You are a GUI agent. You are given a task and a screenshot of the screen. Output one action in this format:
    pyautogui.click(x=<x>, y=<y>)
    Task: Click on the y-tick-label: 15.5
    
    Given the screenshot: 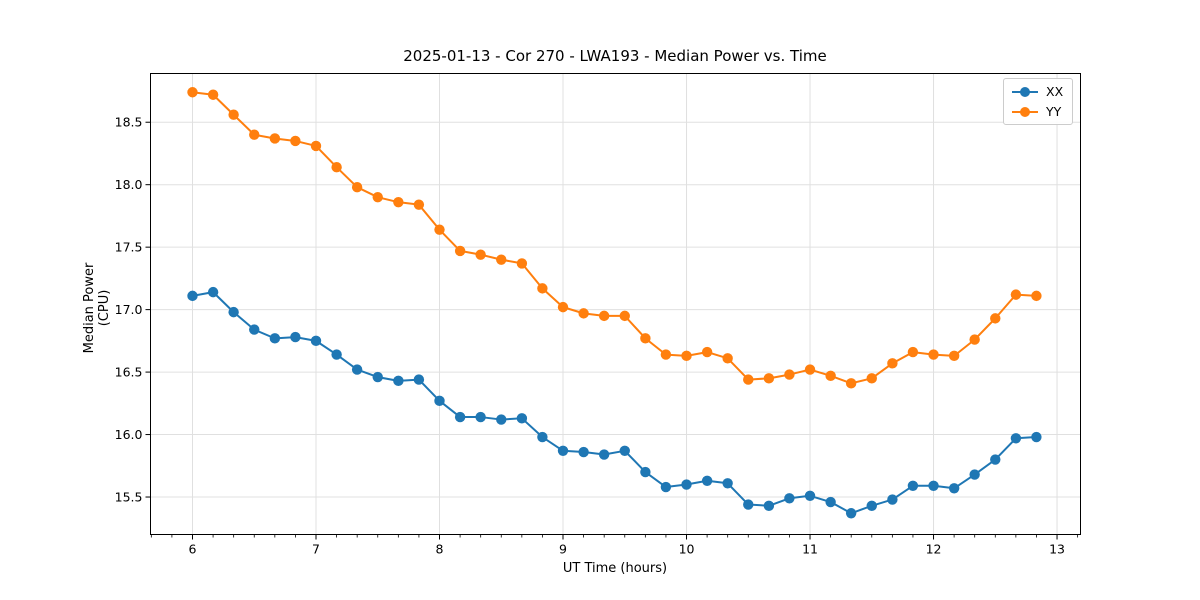 What is the action you would take?
    pyautogui.click(x=129, y=496)
    